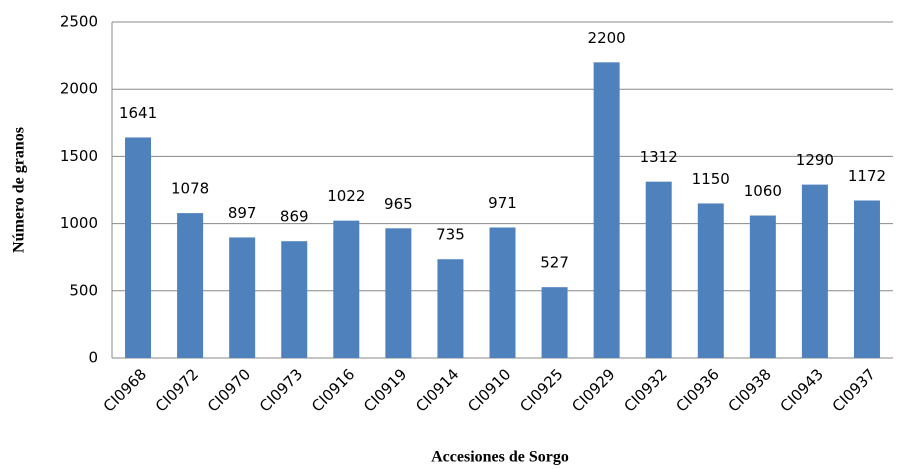 Image resolution: width=902 pixels, height=469 pixels. I want to click on x-tick-label: CI0970, so click(229, 390).